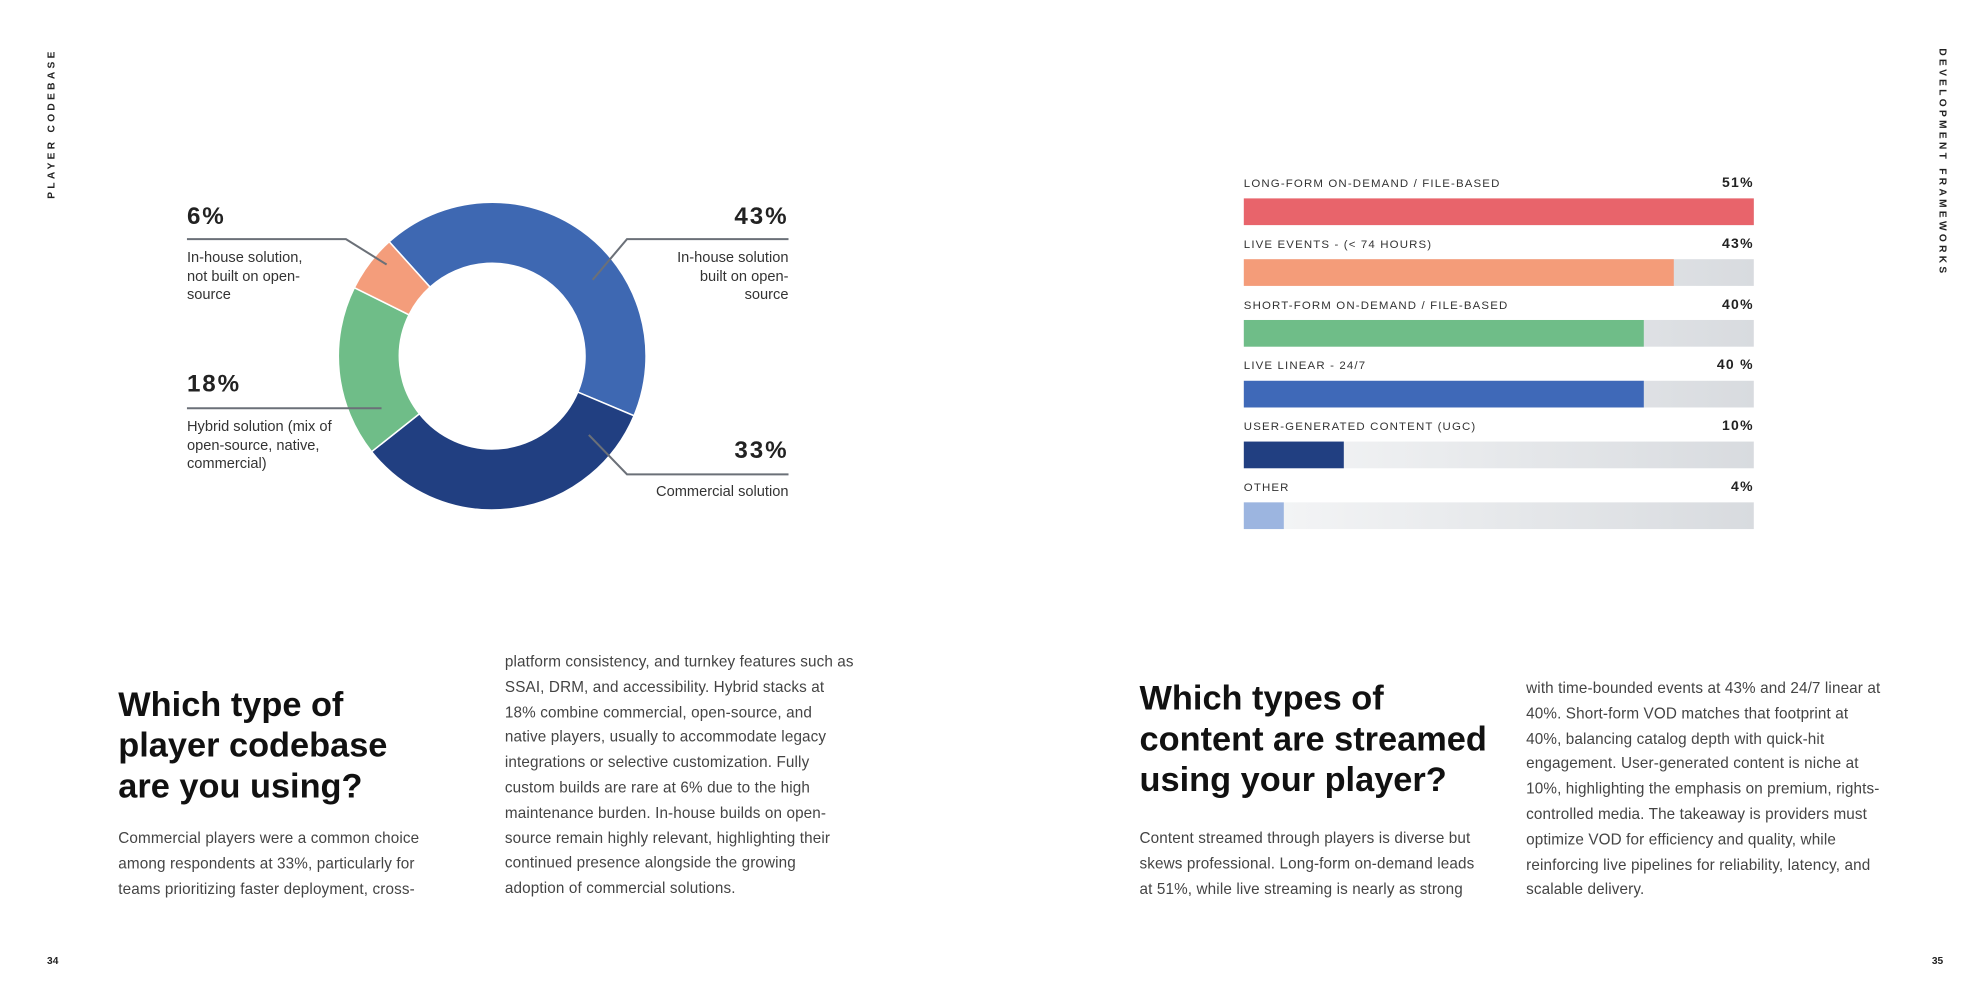 The height and width of the screenshot is (992, 1984). Describe the element at coordinates (1376, 305) in the screenshot. I see `bar-category: SHORT-FORM ON-DEMAND / FILE-BASED` at that location.